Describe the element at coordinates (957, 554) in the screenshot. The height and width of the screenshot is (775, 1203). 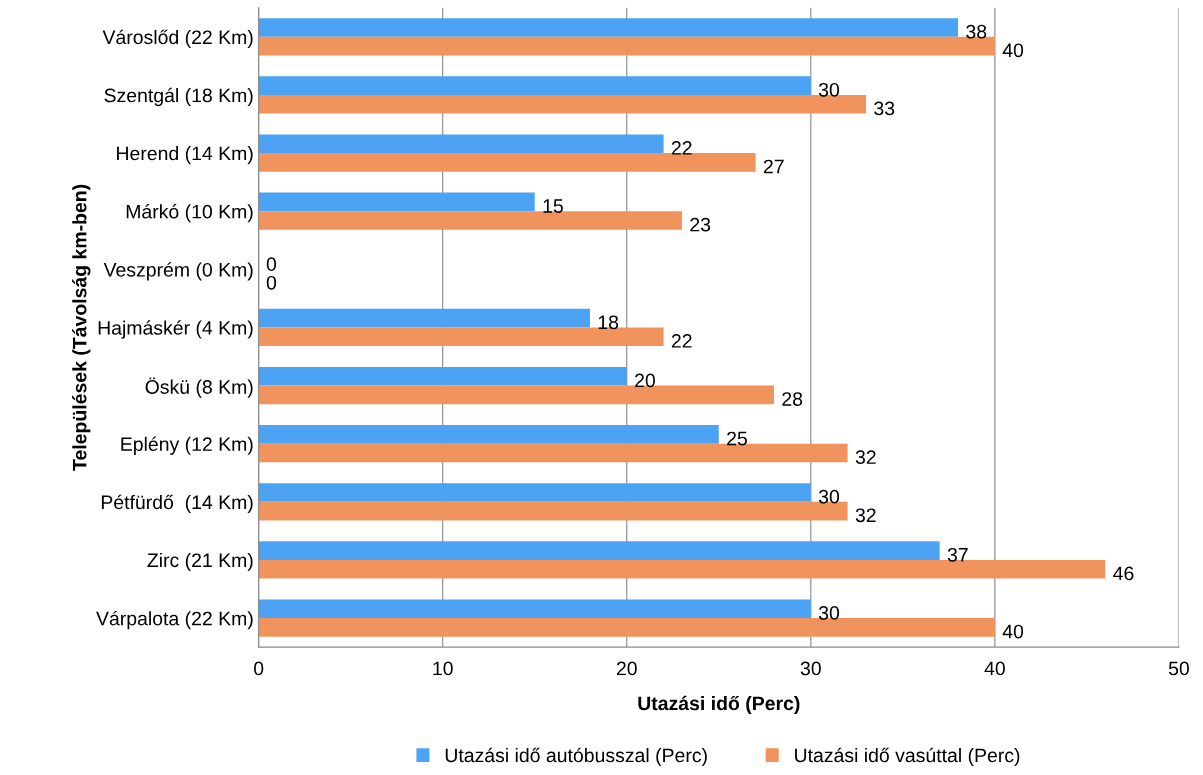
I see `data-label: 37` at that location.